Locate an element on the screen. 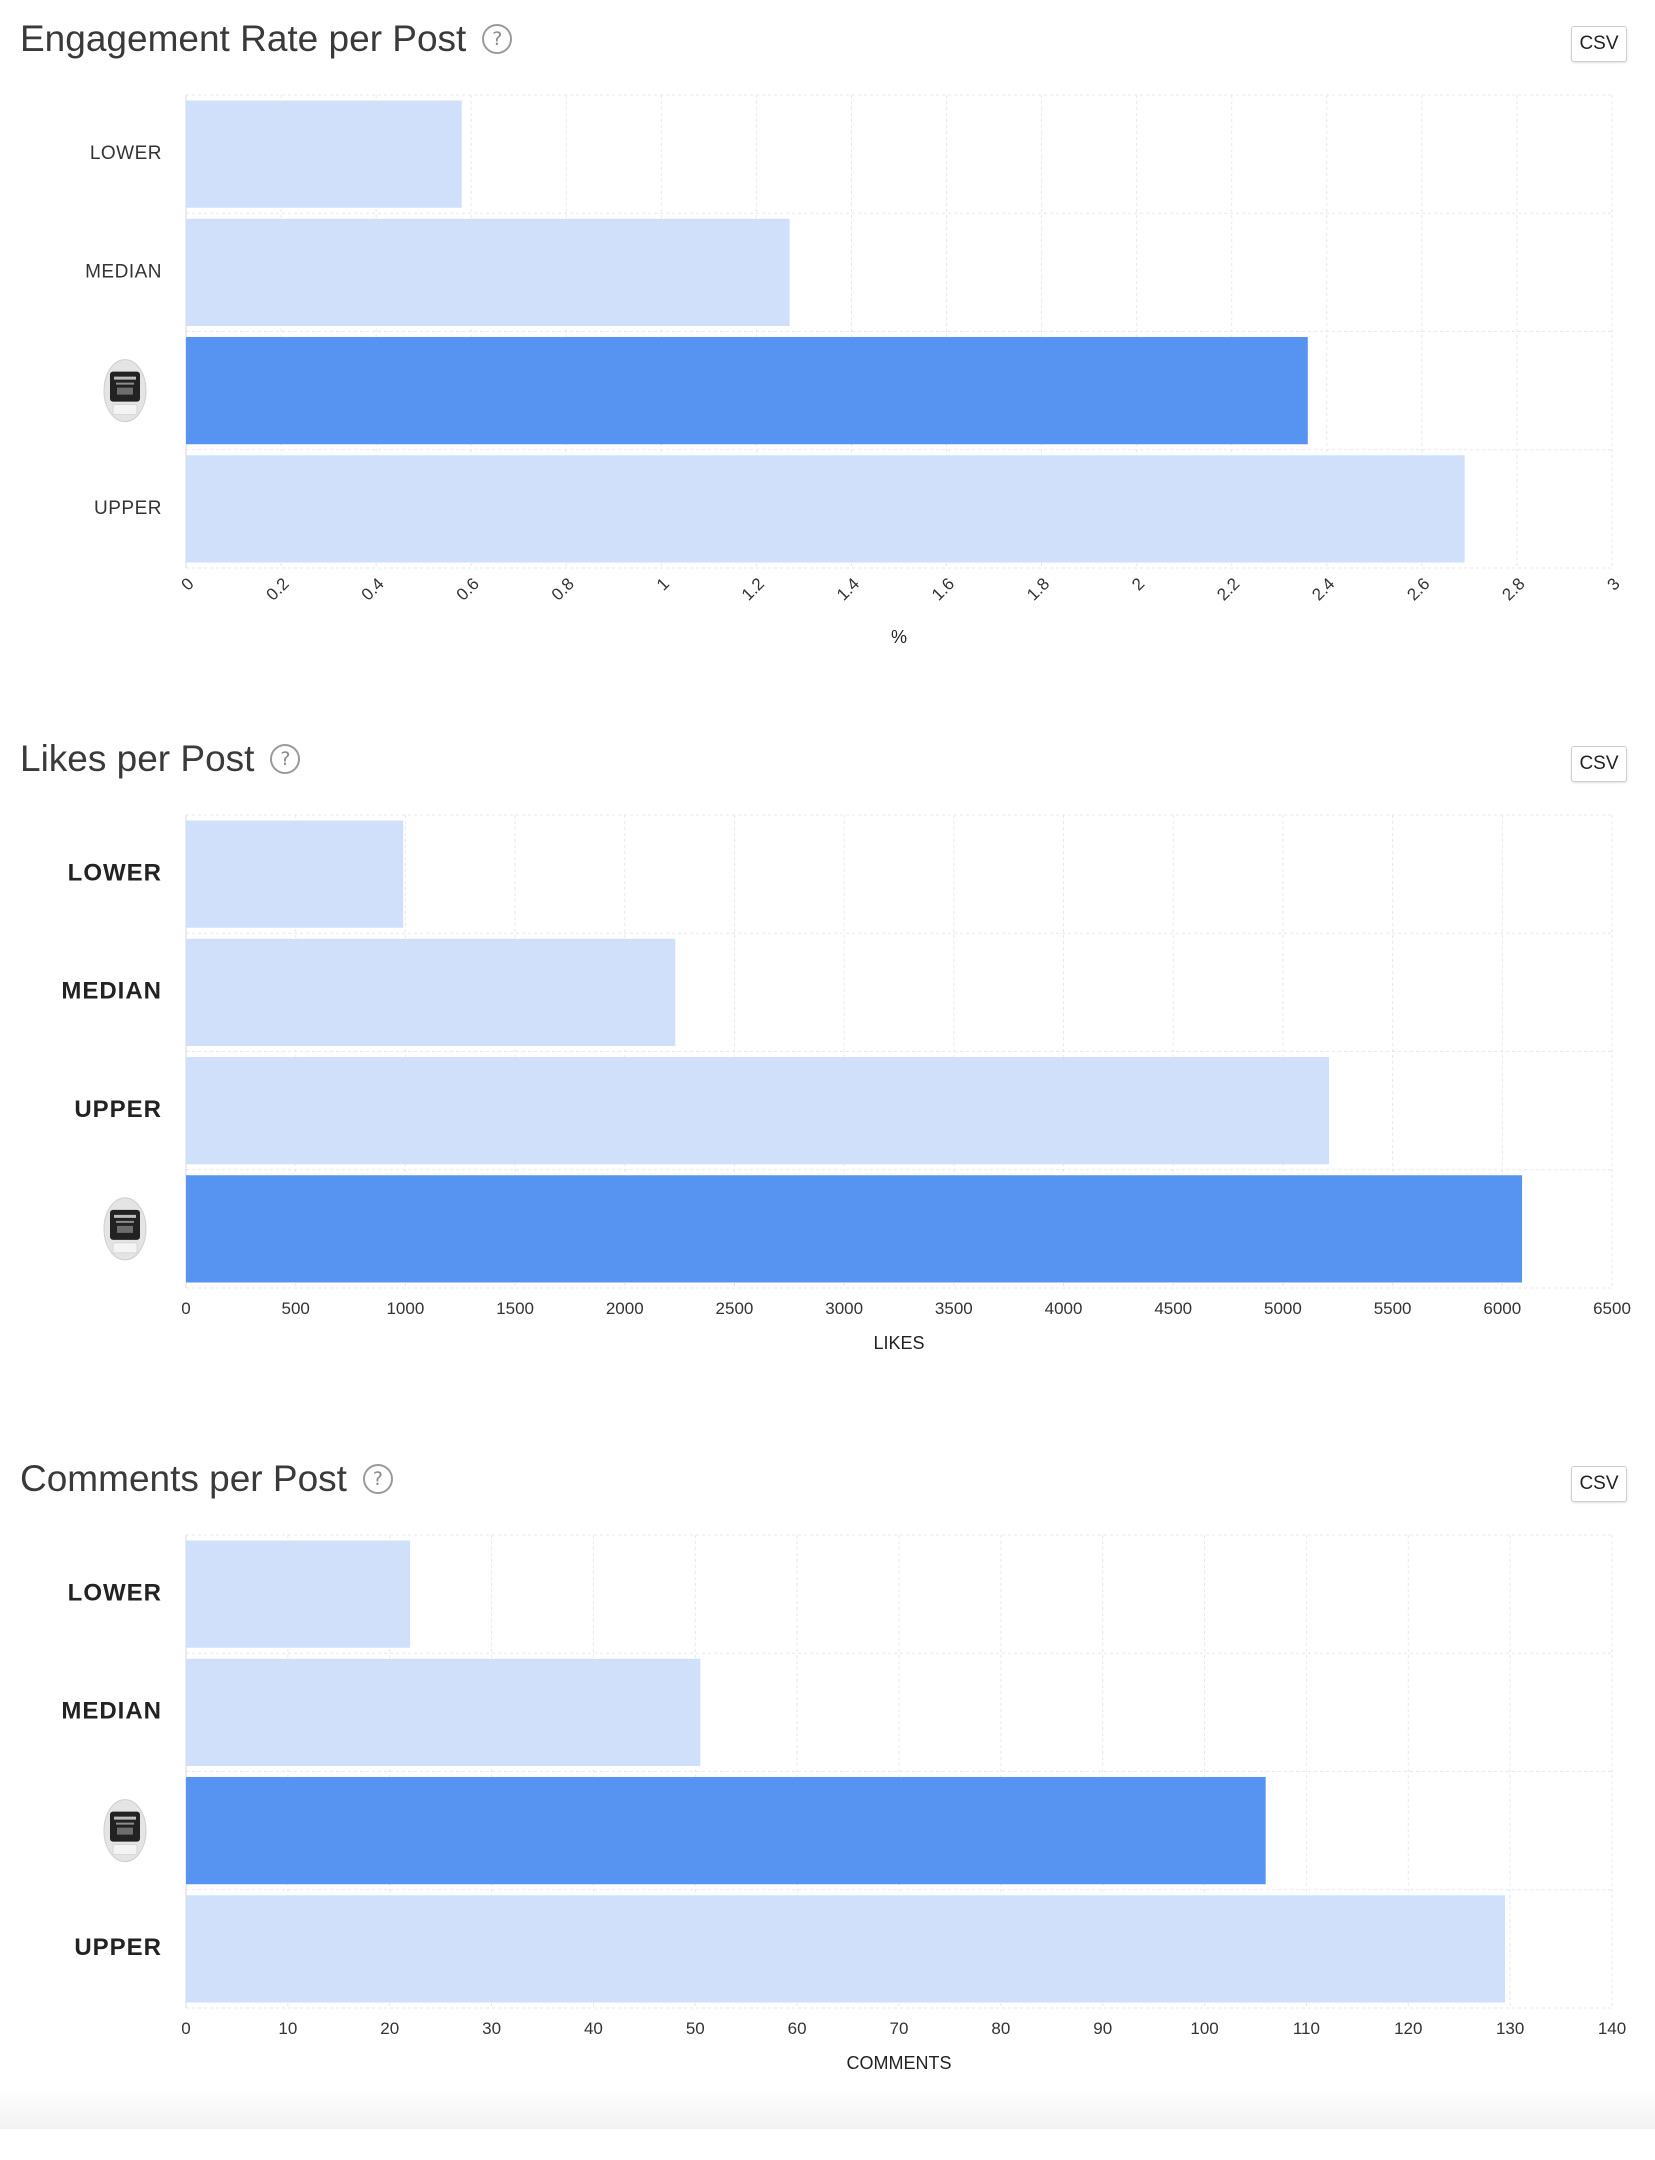 The width and height of the screenshot is (1655, 2160). x-tick-label: 2500 is located at coordinates (735, 1308).